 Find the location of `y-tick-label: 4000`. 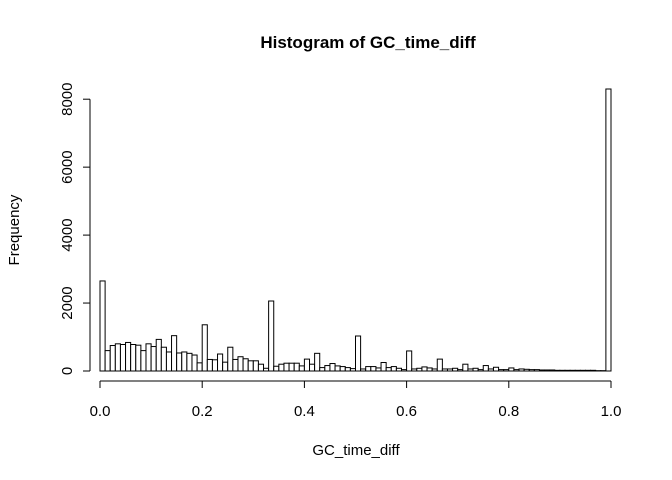

y-tick-label: 4000 is located at coordinates (67, 234).